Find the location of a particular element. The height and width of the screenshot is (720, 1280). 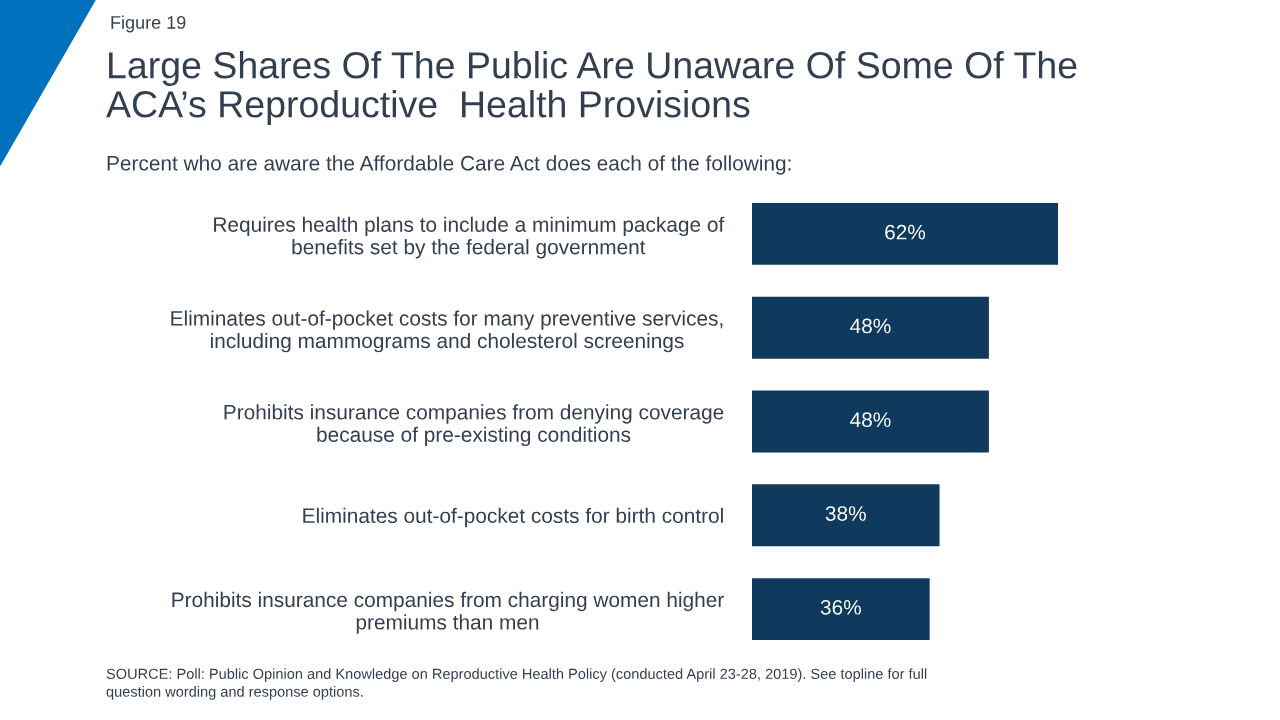

y-tick-label: Requires health plans to include a minimum package of benefits set by the federal government is located at coordinates (469, 237).